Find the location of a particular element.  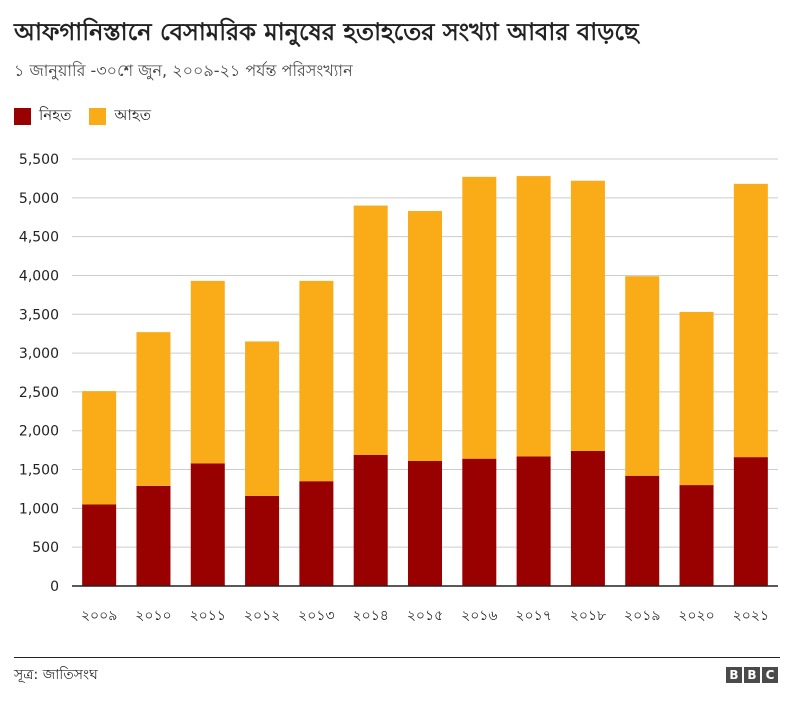

legend-swatch-injured is located at coordinates (98, 116).